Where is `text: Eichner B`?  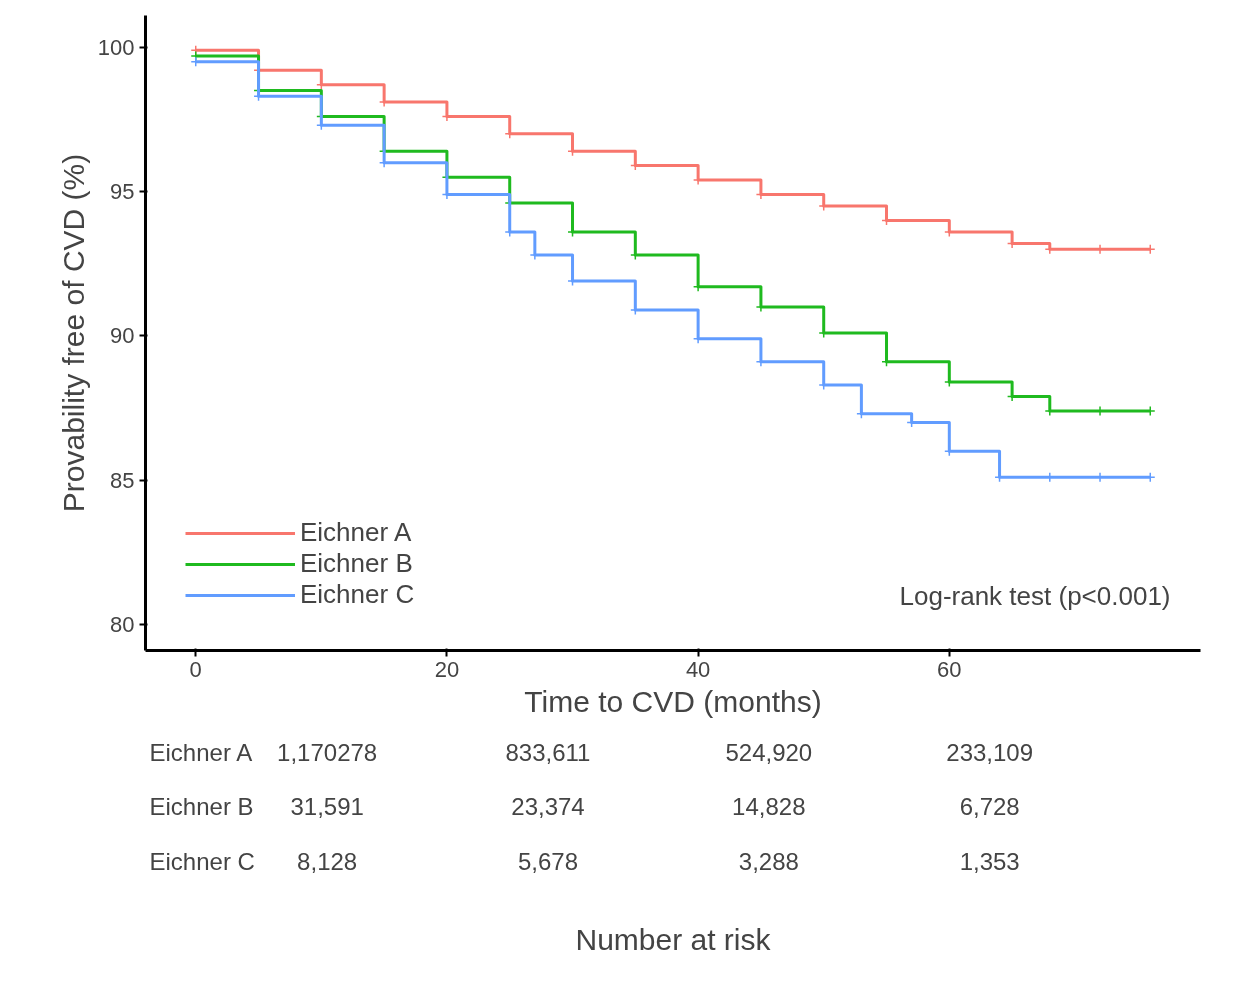
text: Eichner B is located at coordinates (201, 807).